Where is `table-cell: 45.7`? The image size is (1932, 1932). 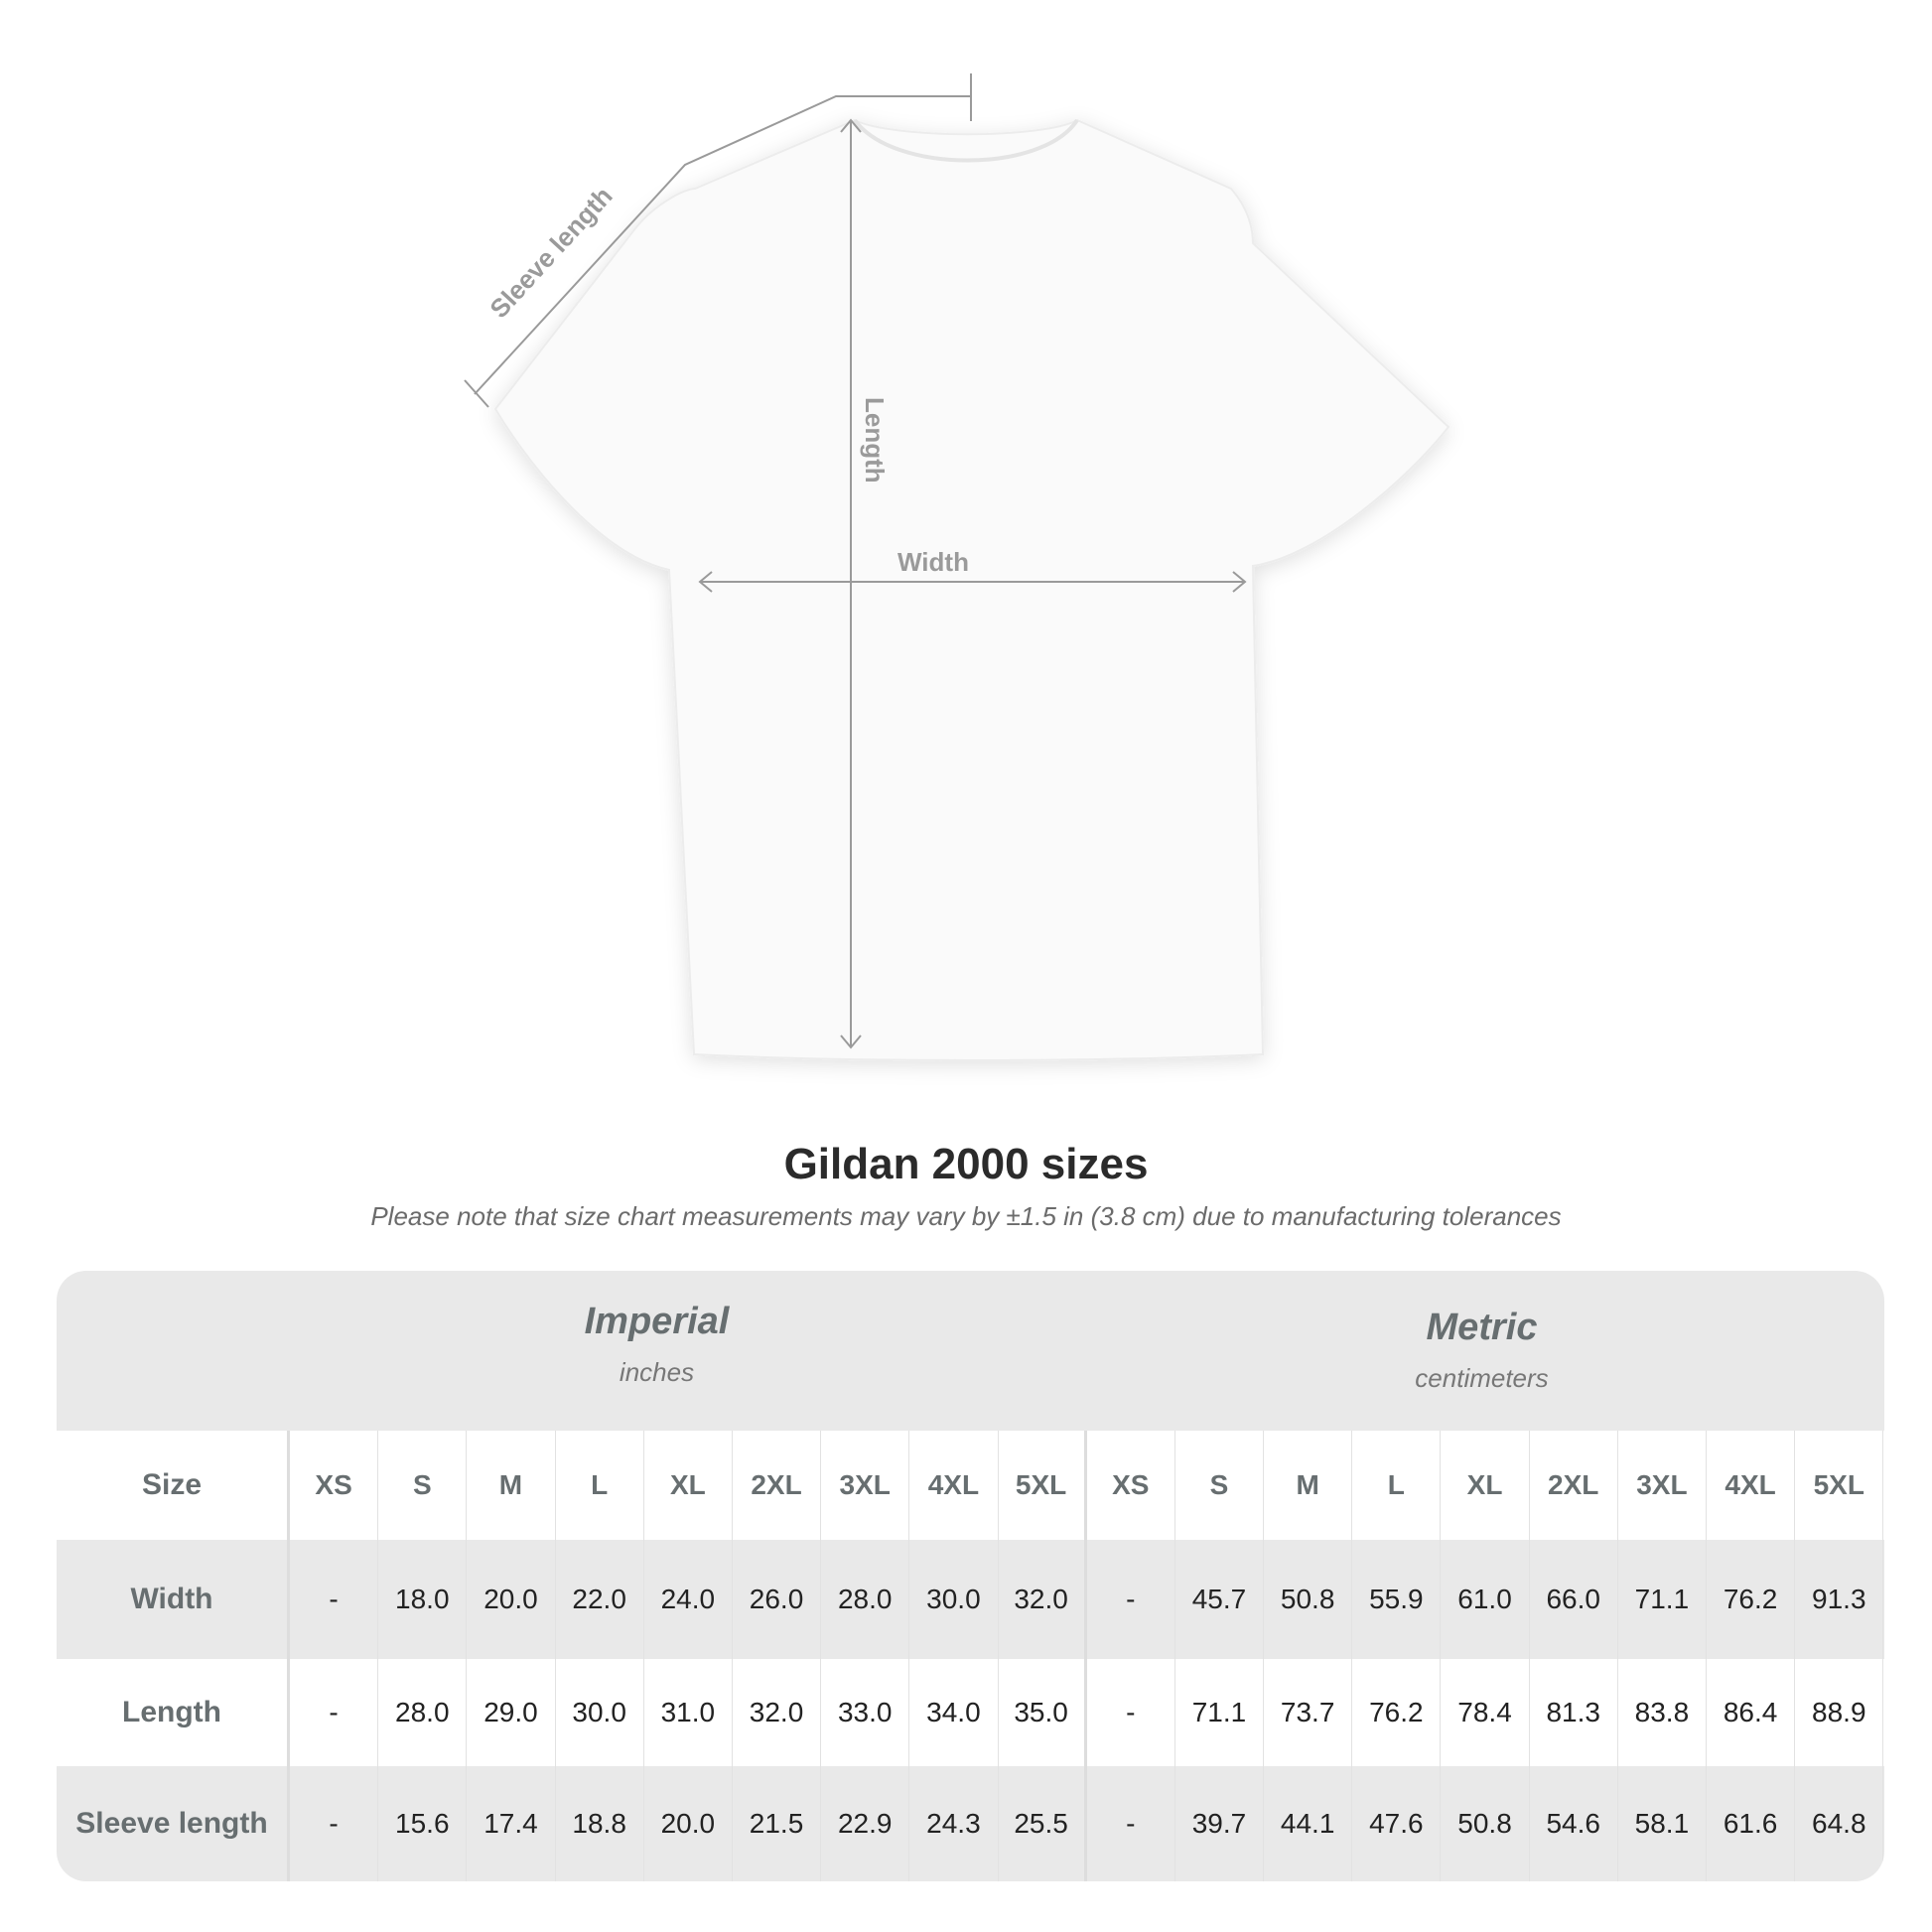 table-cell: 45.7 is located at coordinates (1220, 1600).